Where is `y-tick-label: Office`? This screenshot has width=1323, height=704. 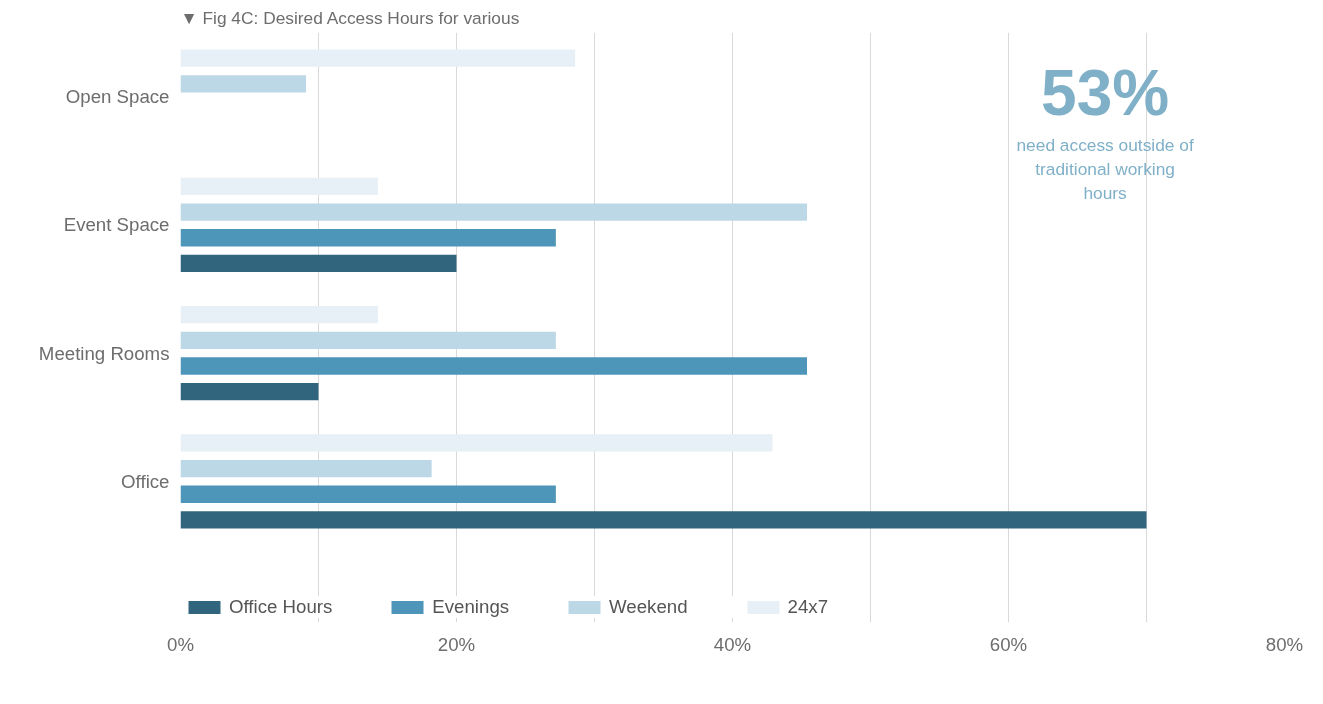
y-tick-label: Office is located at coordinates (145, 481).